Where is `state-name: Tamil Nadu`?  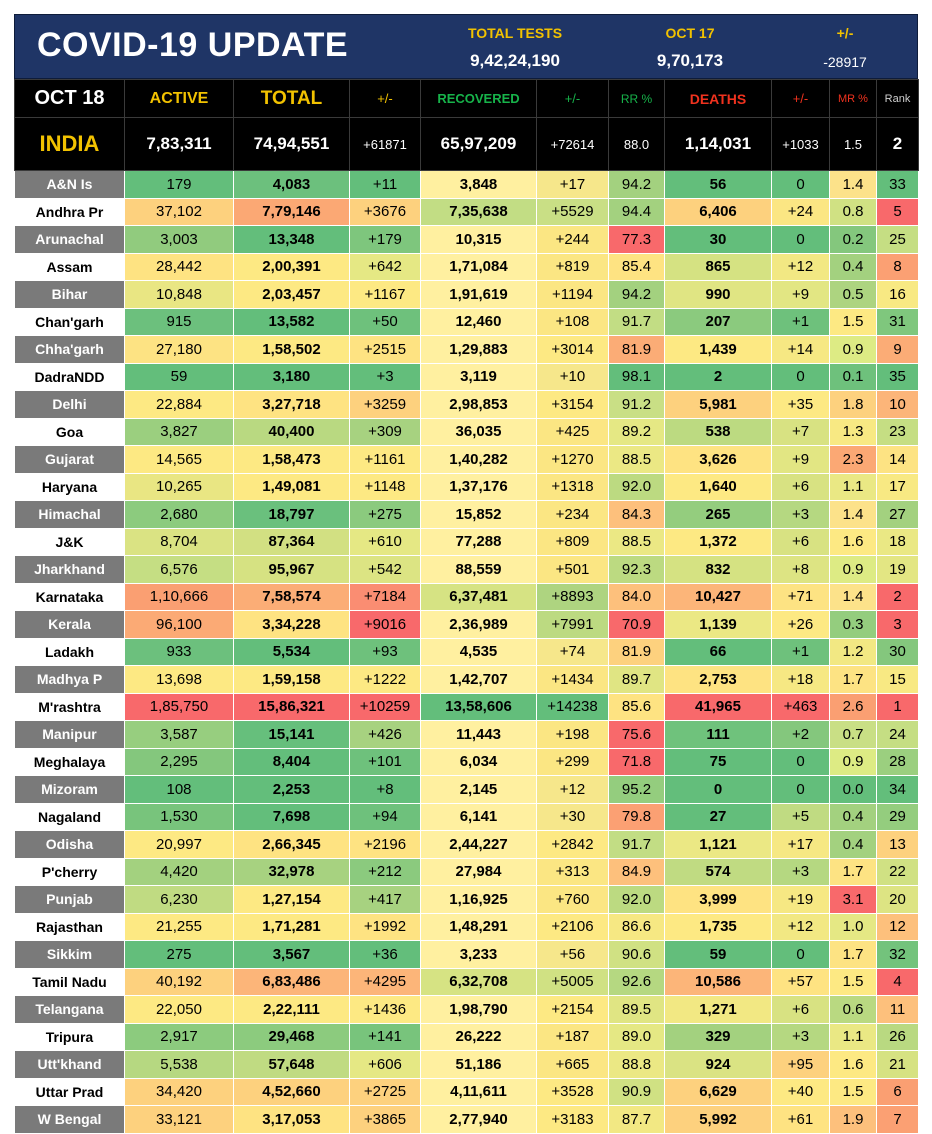
state-name: Tamil Nadu is located at coordinates (69, 981).